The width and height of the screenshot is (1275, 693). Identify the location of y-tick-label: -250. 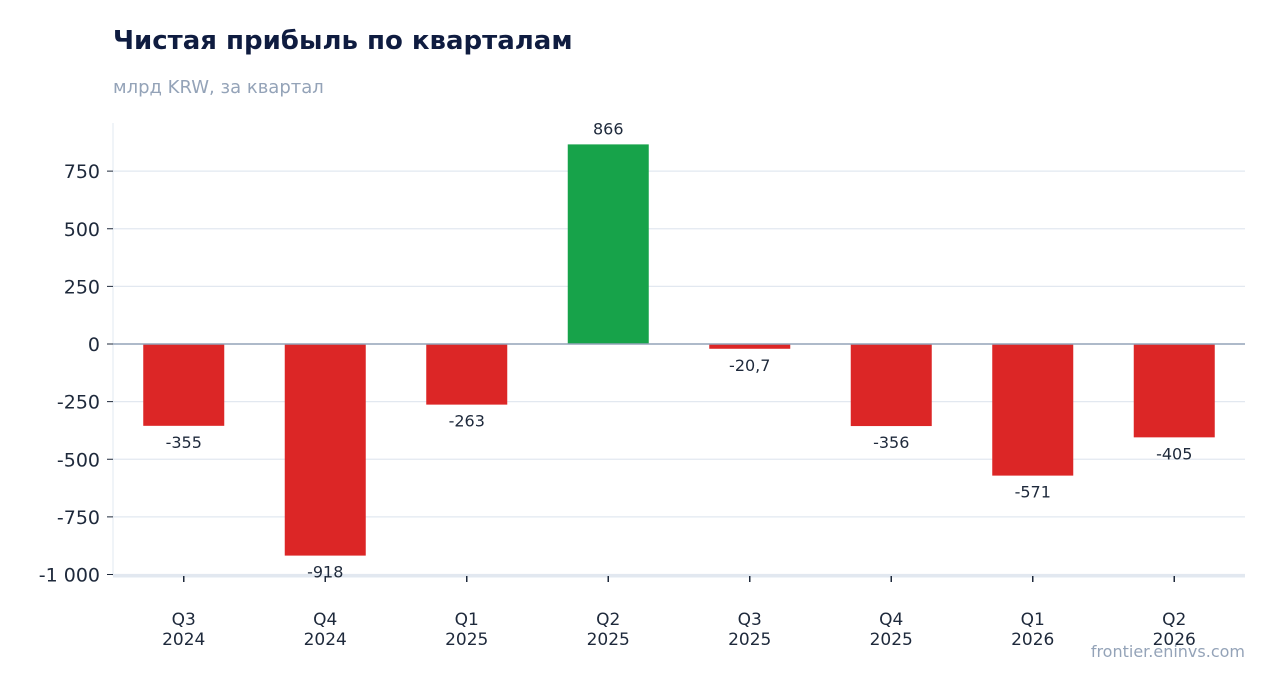
(78, 403).